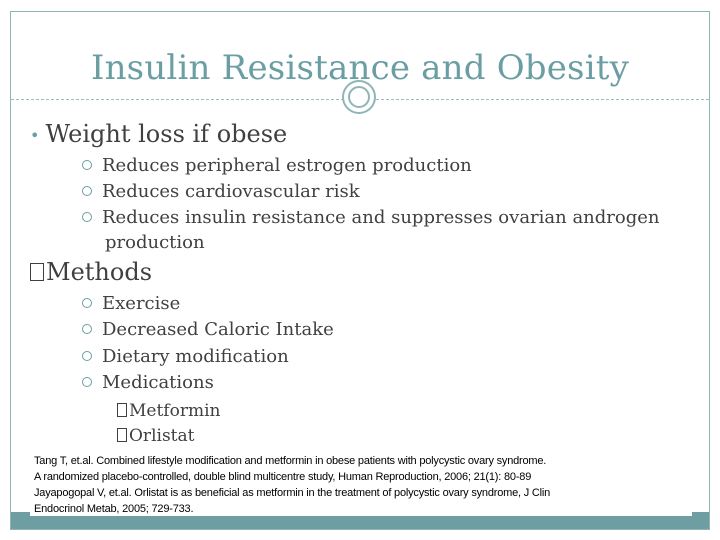  I want to click on reference-box, so click(361, 483).